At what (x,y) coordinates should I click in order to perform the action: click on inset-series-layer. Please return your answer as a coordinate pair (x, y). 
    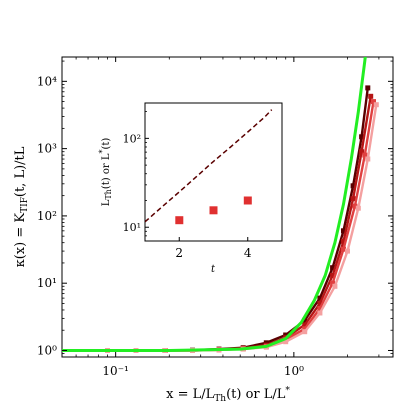
    Looking at the image, I should click on (209, 167).